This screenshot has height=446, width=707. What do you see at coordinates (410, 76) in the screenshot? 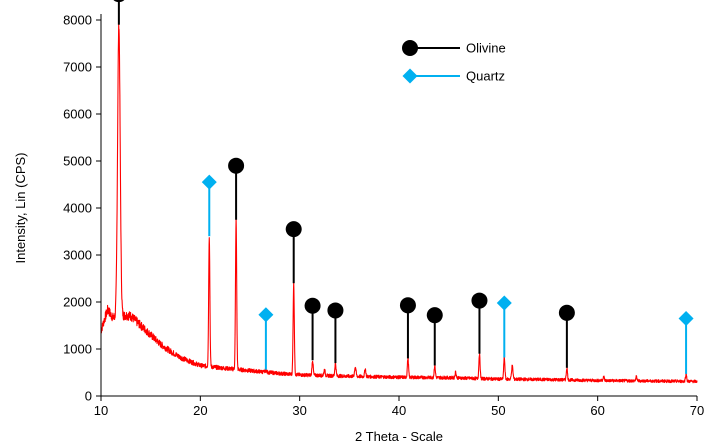
I see `legend-quartz-marker` at bounding box center [410, 76].